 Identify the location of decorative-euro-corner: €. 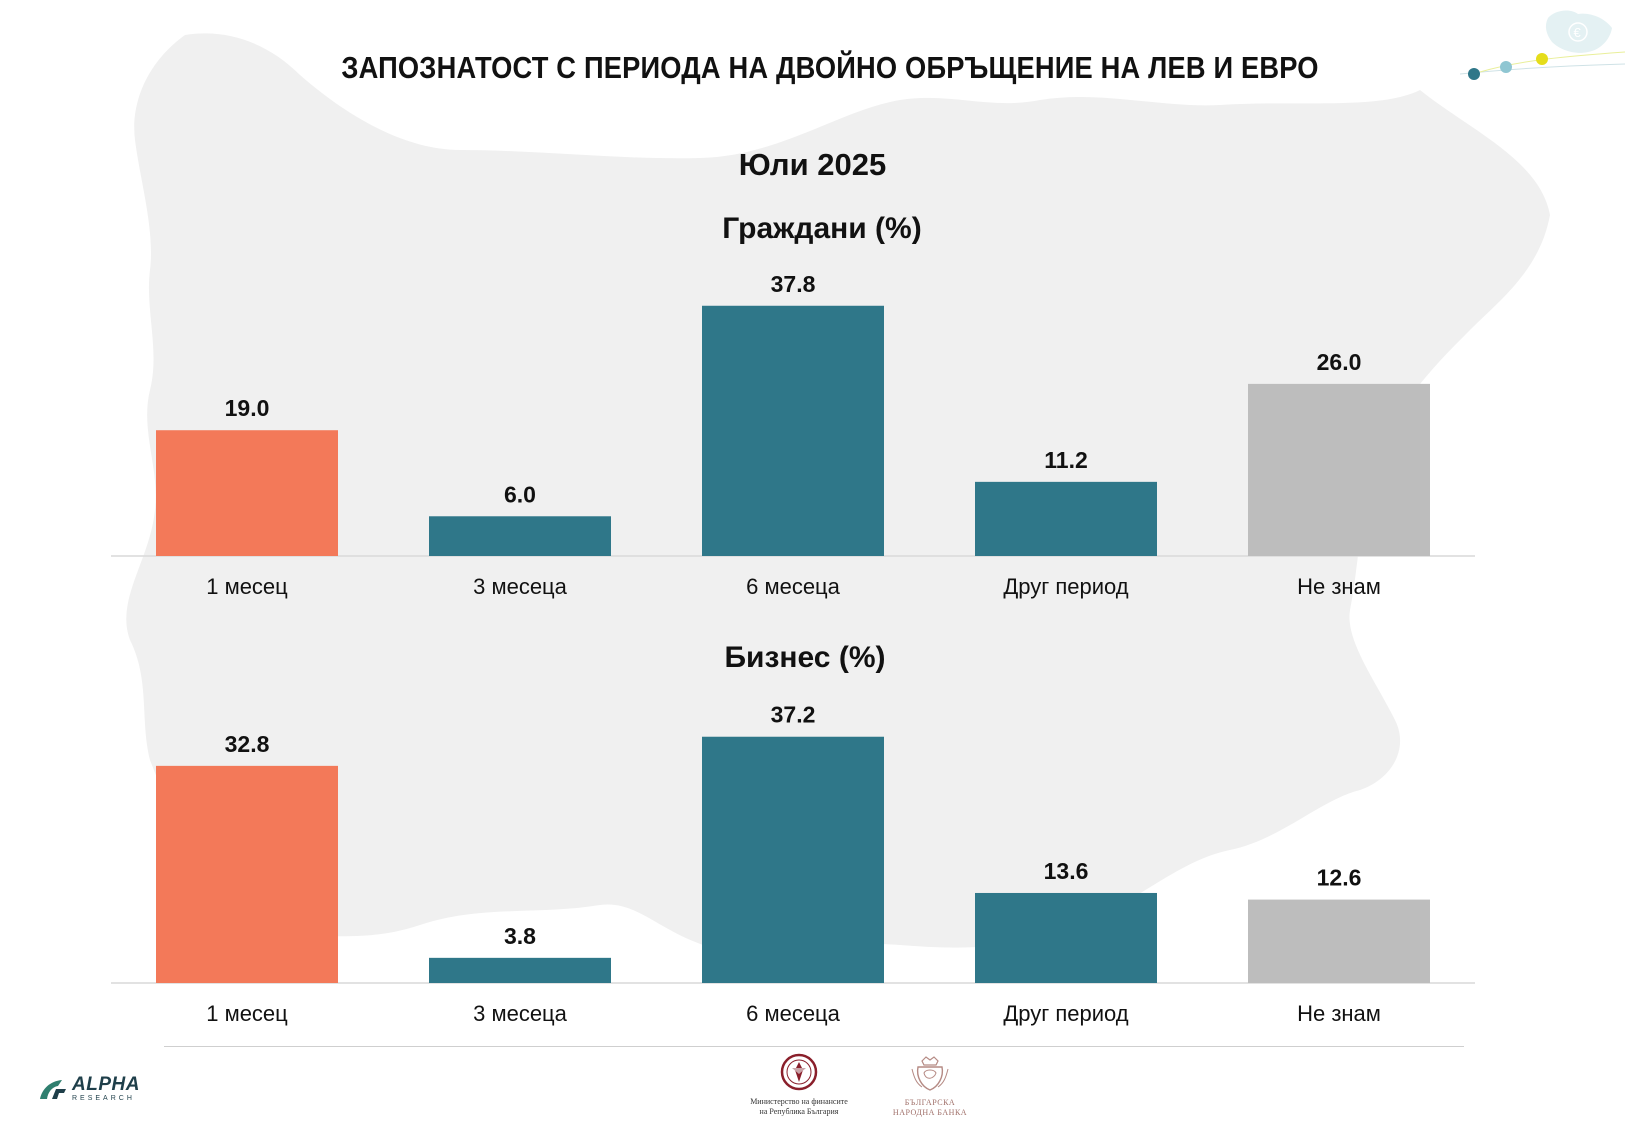
(1542, 45).